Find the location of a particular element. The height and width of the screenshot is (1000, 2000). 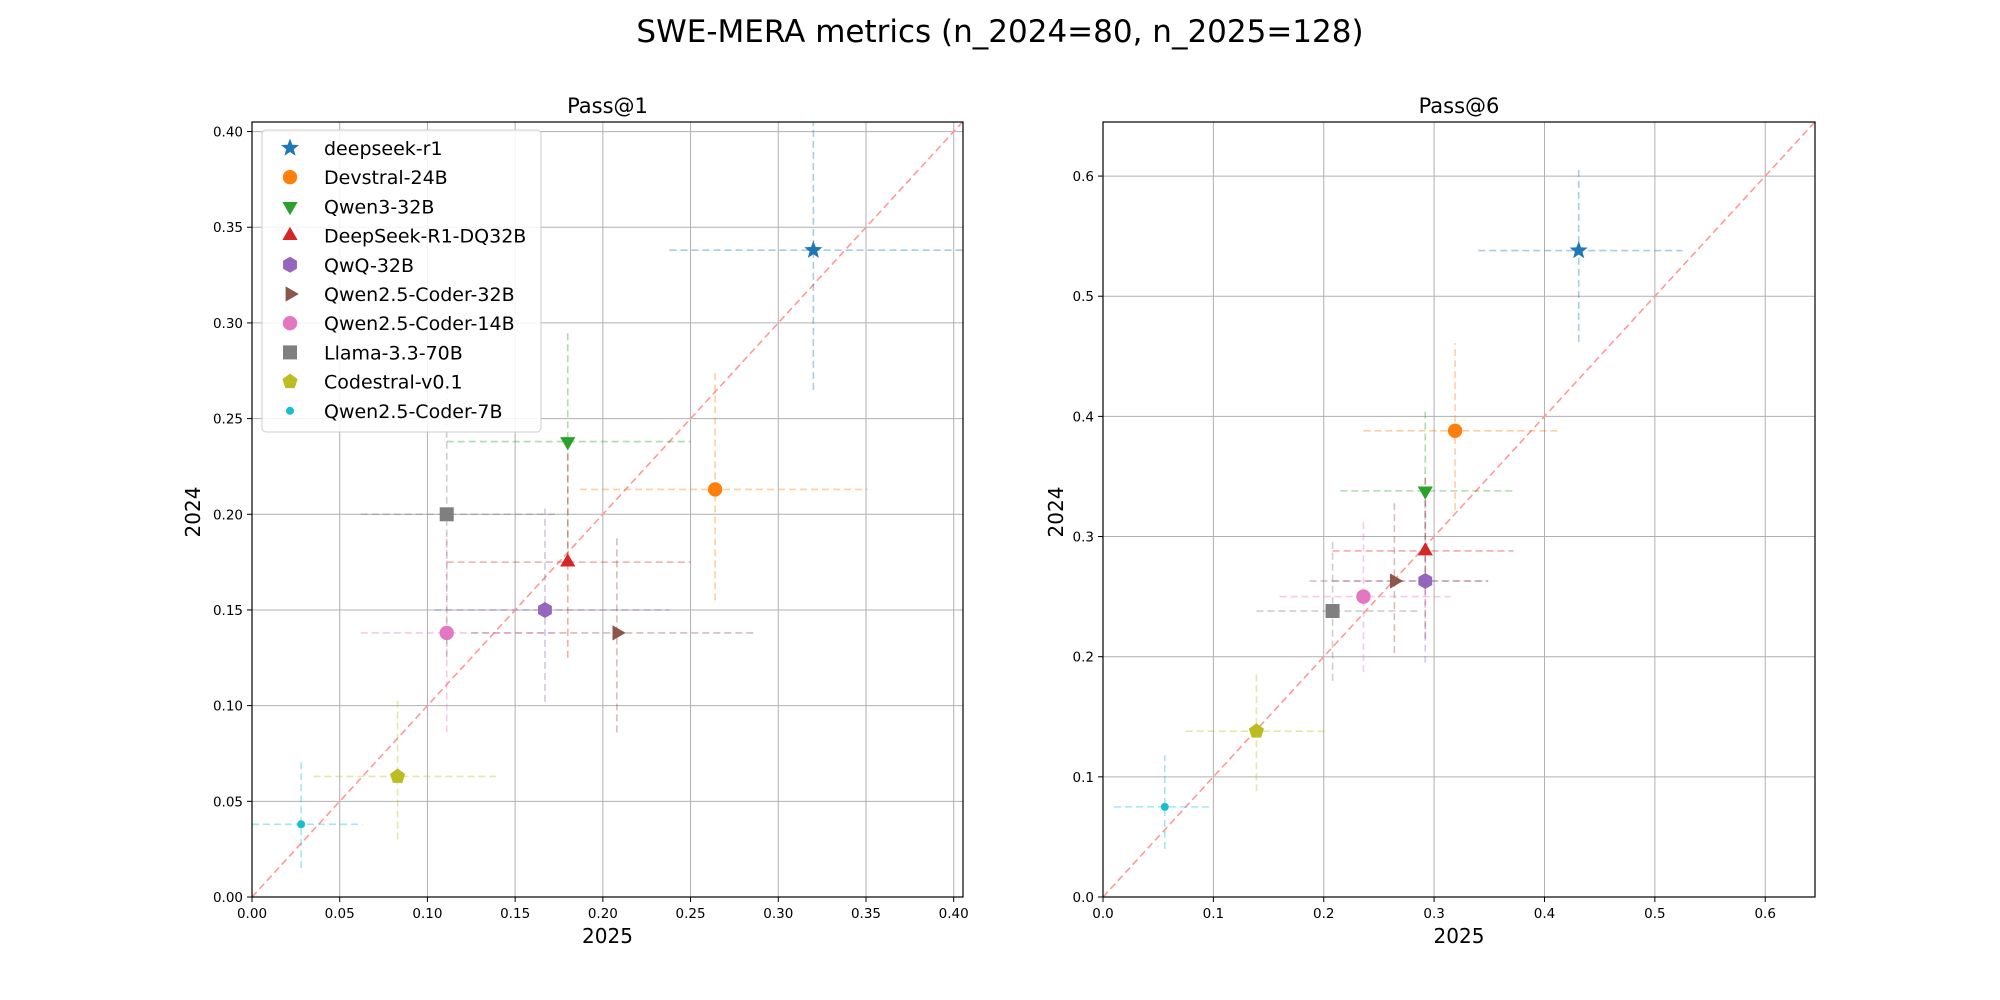

legend-entry-qwen2-5-coder-14b: Qwen2.5-Coder-14B is located at coordinates (398, 324).